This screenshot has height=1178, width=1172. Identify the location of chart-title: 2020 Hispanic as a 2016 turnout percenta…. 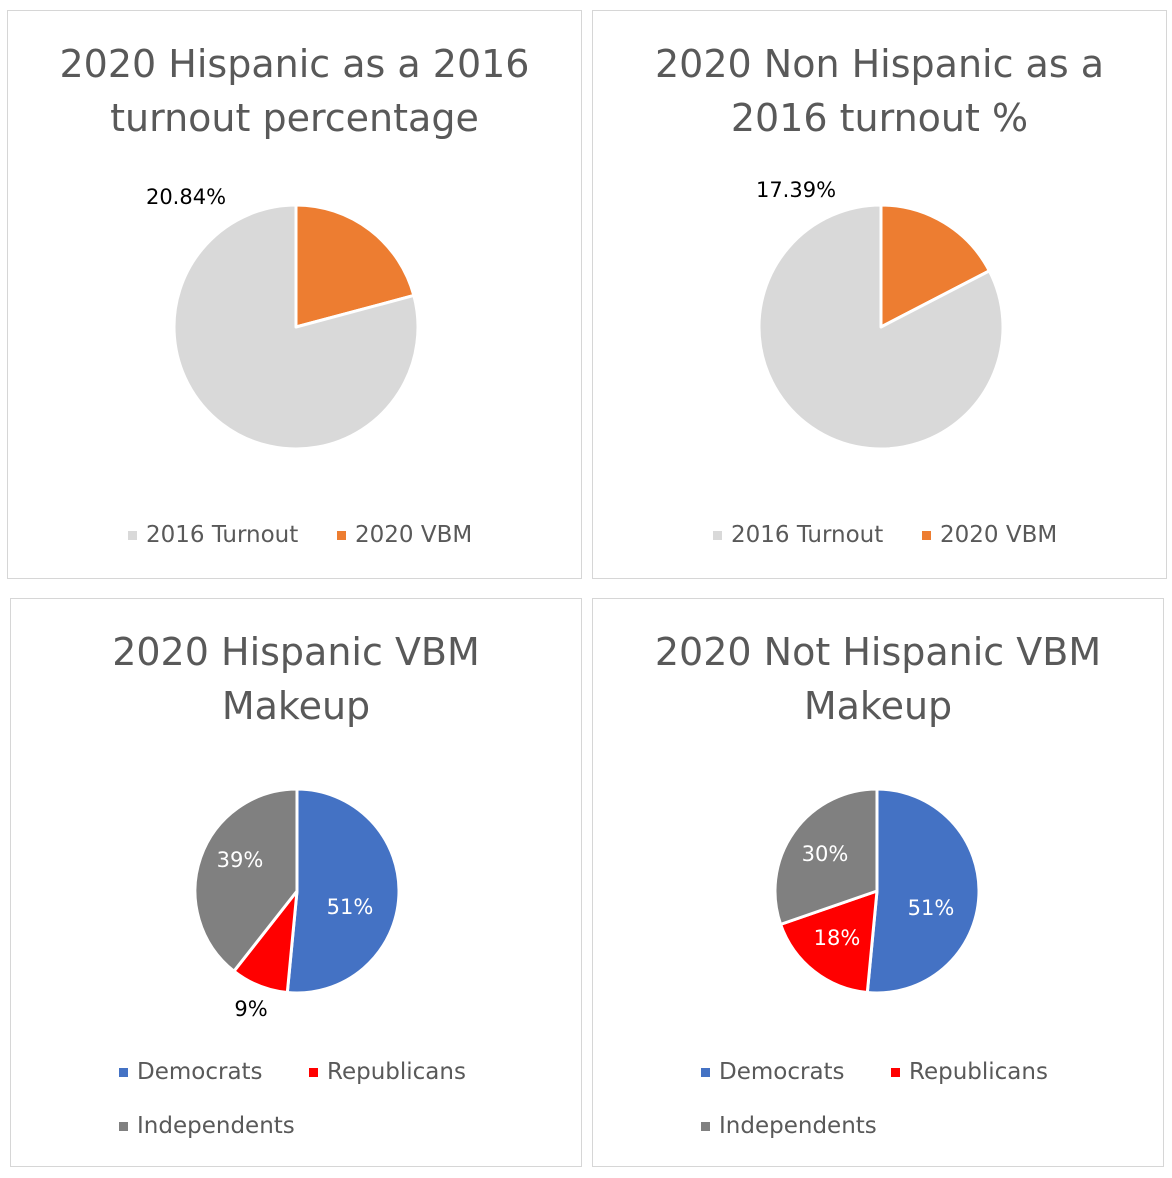
(294, 91).